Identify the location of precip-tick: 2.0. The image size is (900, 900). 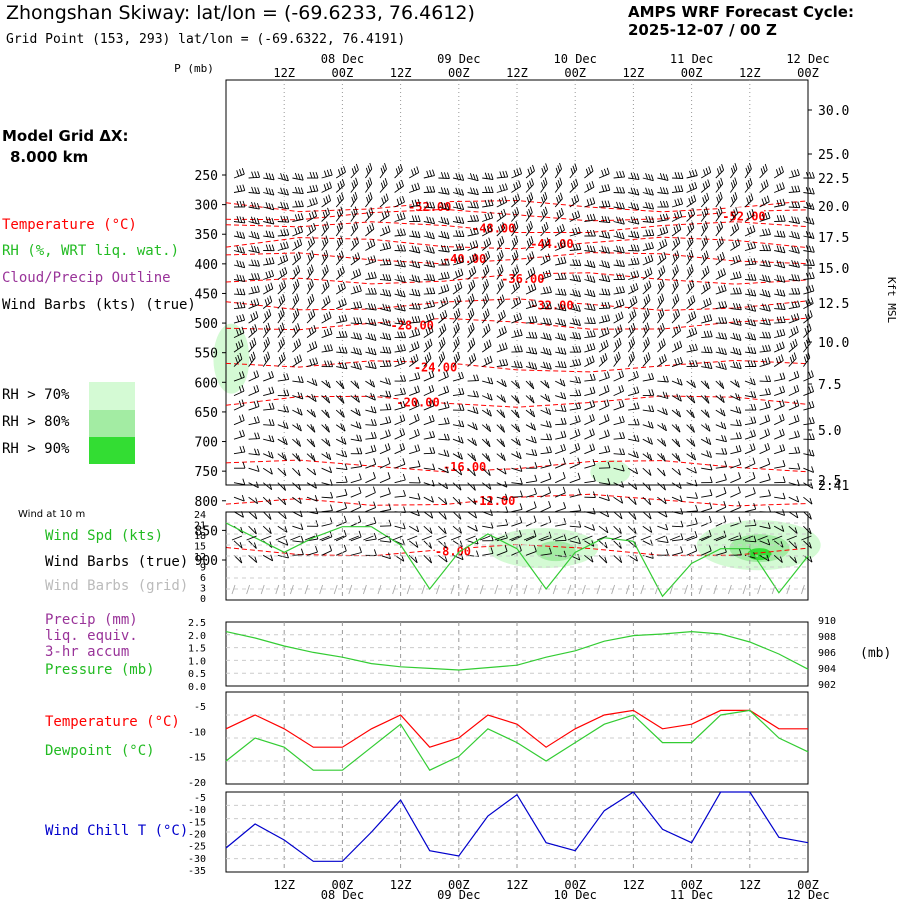
(197, 636).